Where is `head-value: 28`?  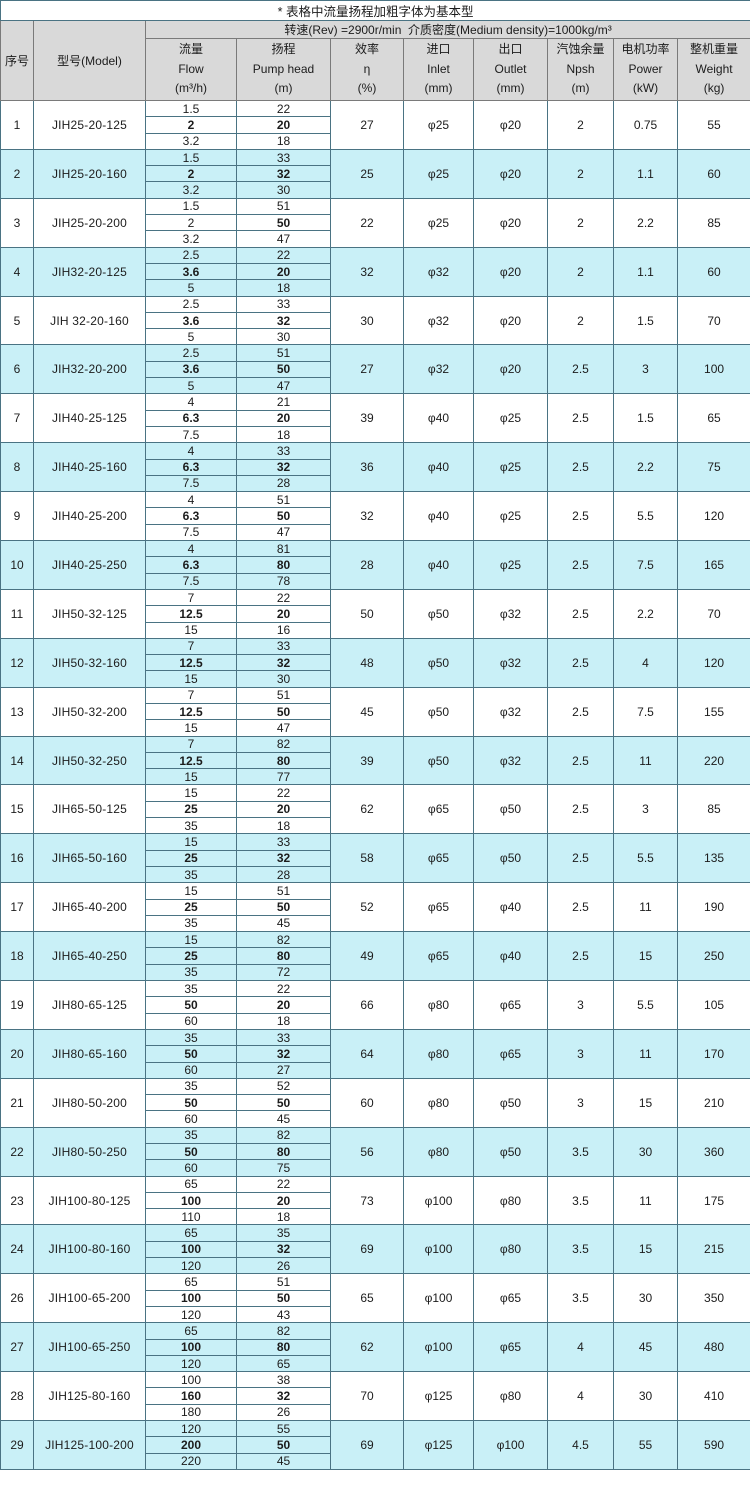
head-value: 28 is located at coordinates (283, 483).